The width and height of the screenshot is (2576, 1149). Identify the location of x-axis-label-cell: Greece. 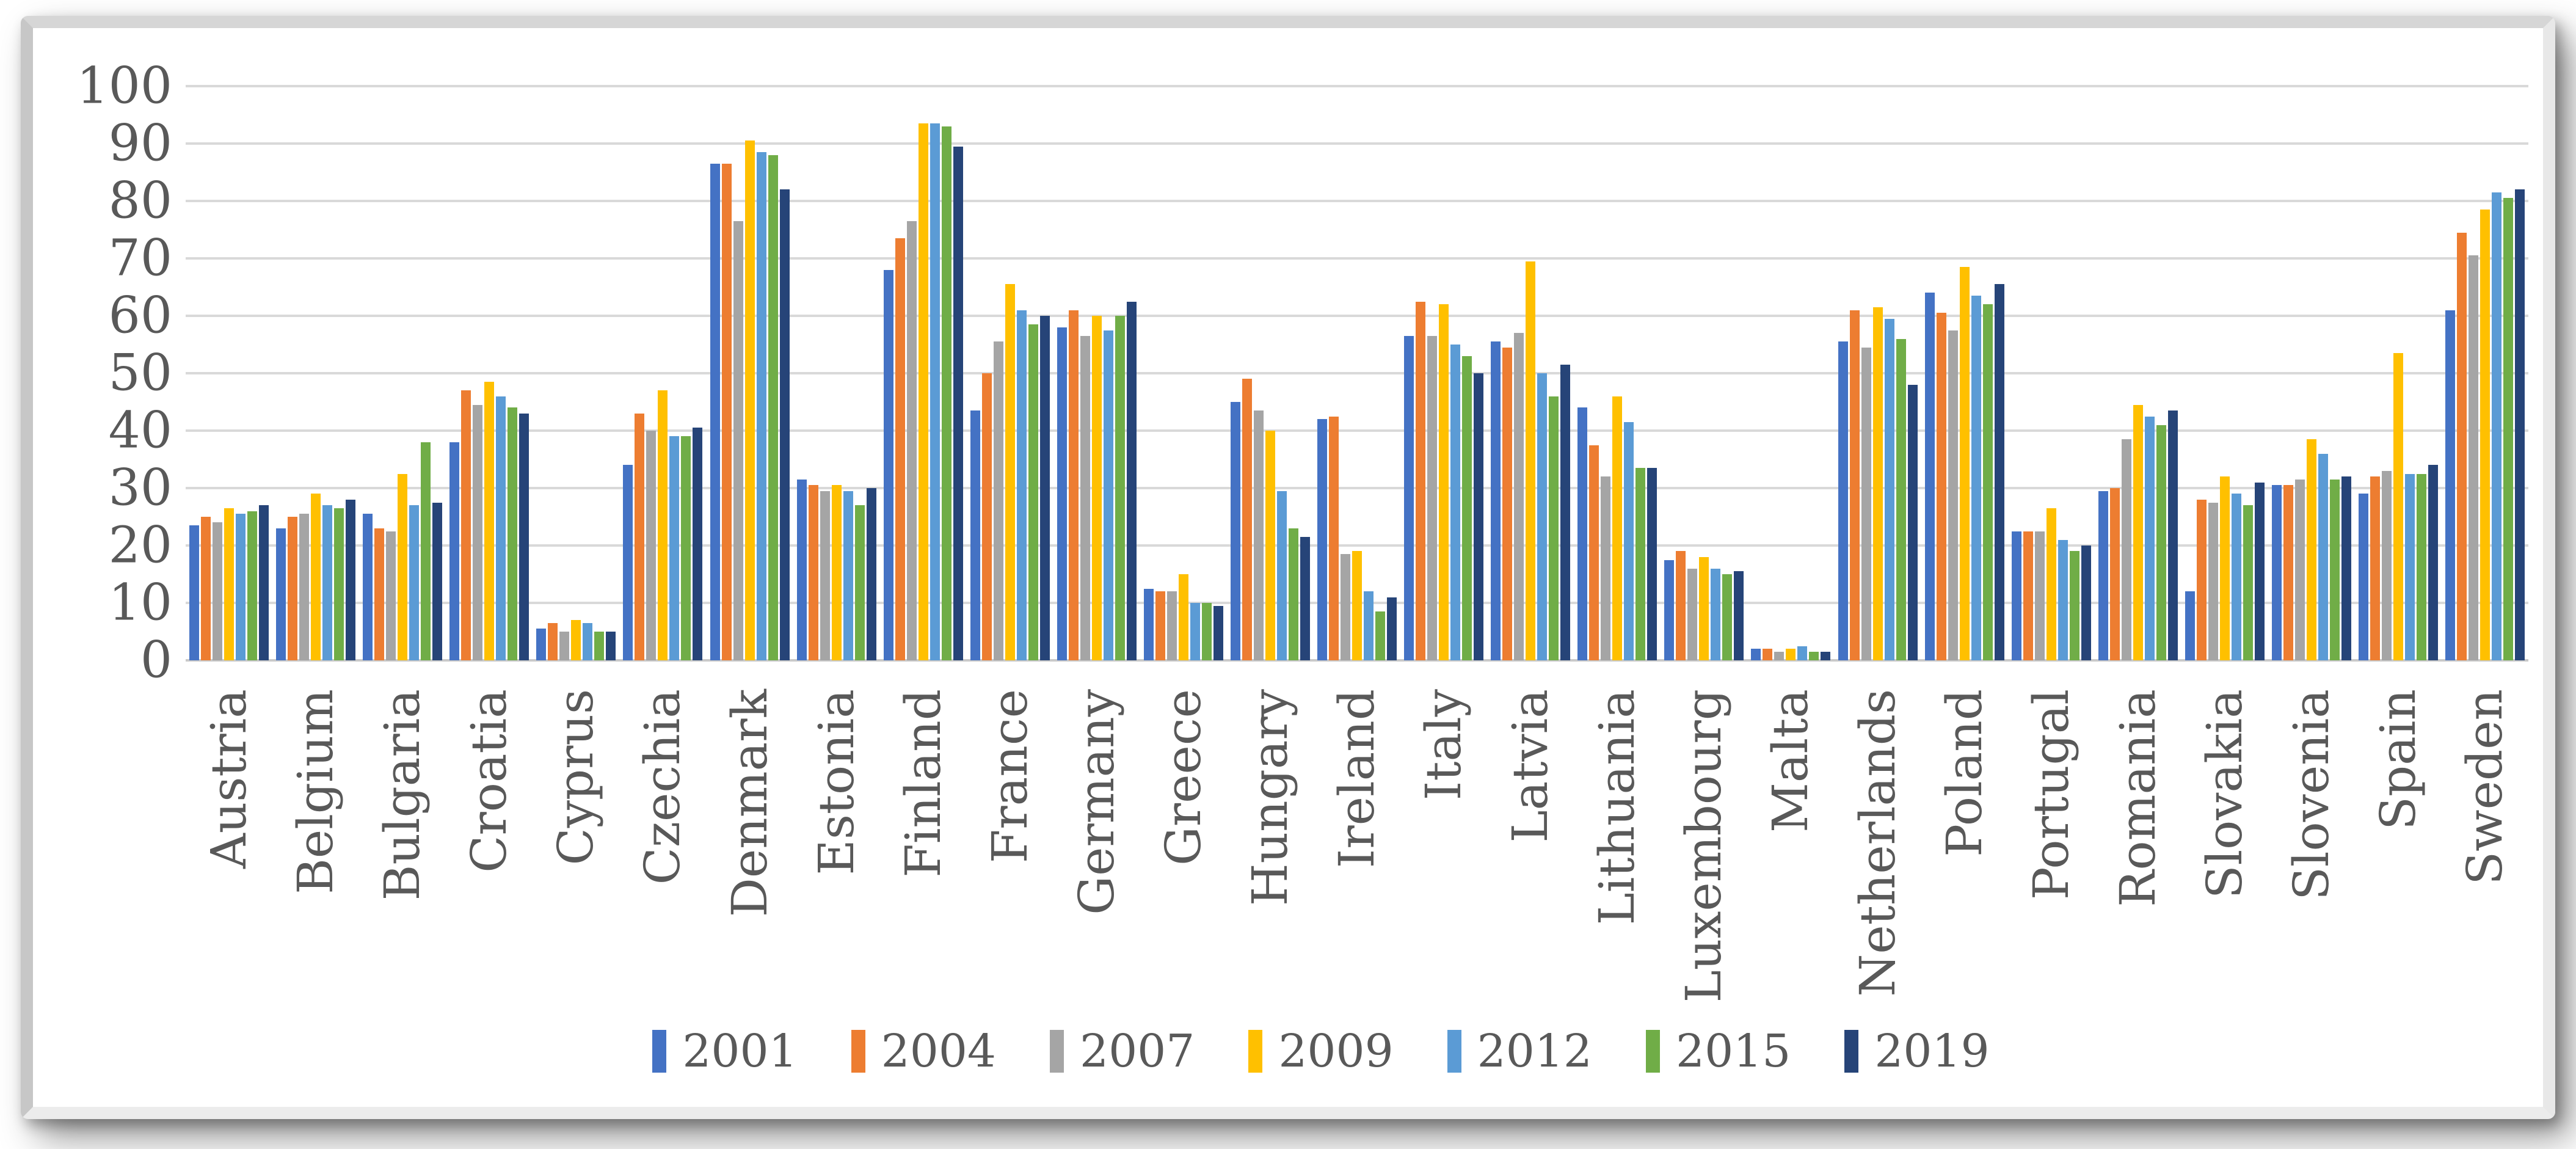
(1183, 842).